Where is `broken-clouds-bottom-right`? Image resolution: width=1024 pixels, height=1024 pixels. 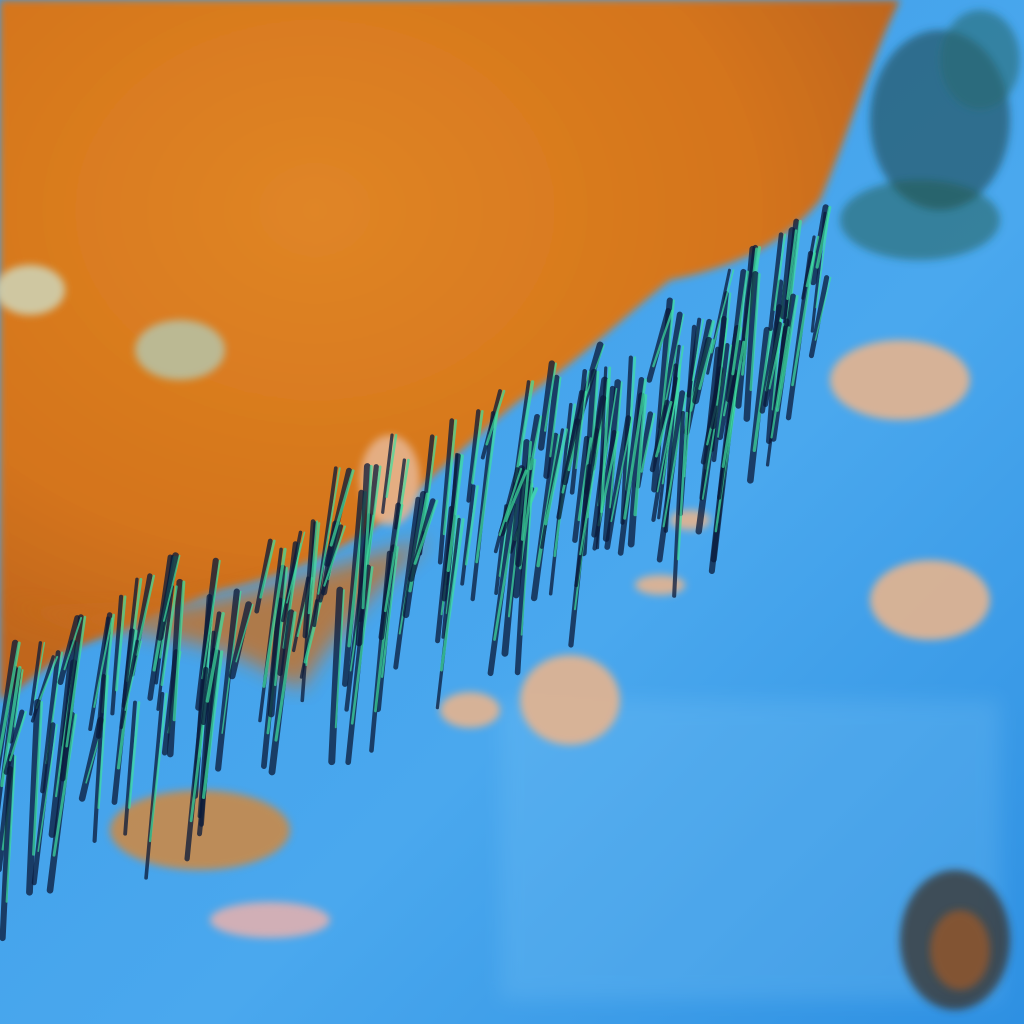 broken-clouds-bottom-right is located at coordinates (955, 940).